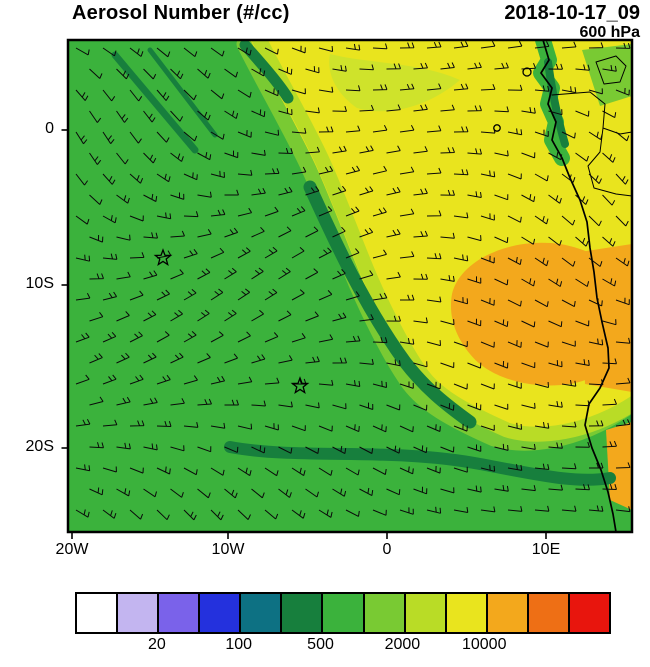  What do you see at coordinates (556, 103) in the screenshot?
I see `coastal-dark-streak` at bounding box center [556, 103].